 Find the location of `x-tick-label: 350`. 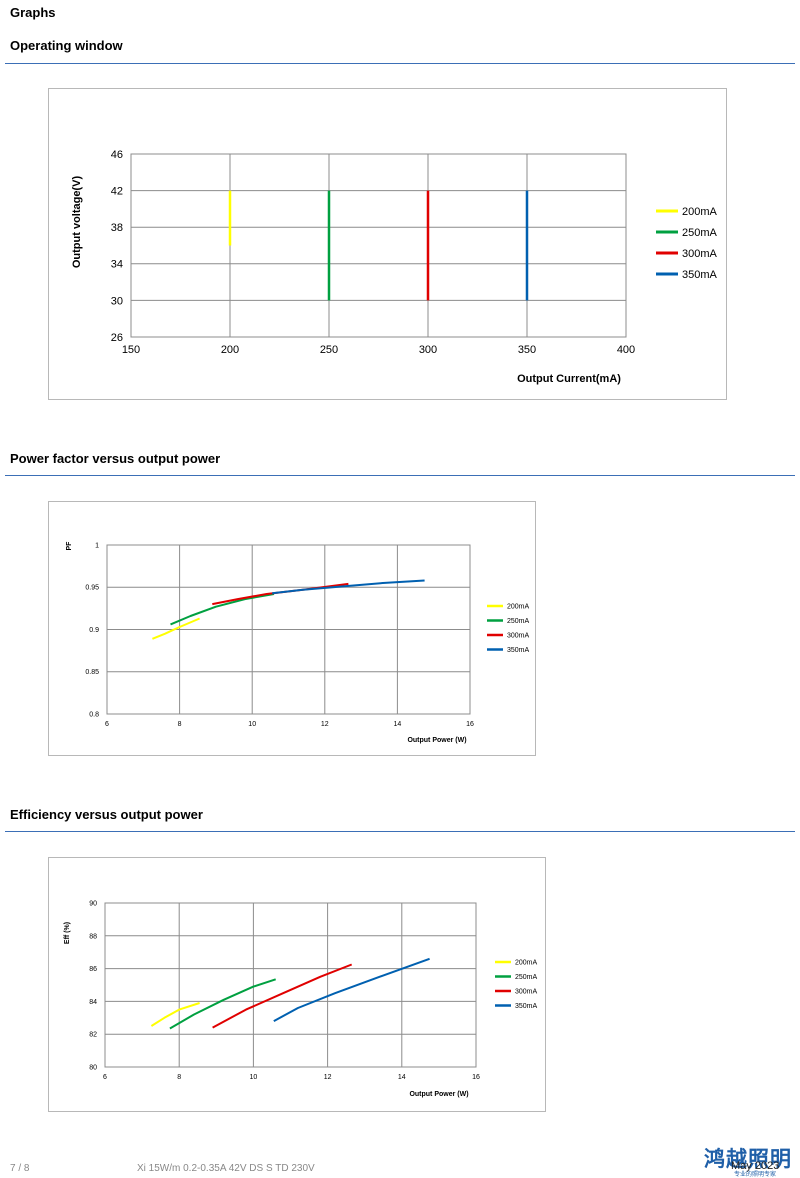

x-tick-label: 350 is located at coordinates (527, 350).